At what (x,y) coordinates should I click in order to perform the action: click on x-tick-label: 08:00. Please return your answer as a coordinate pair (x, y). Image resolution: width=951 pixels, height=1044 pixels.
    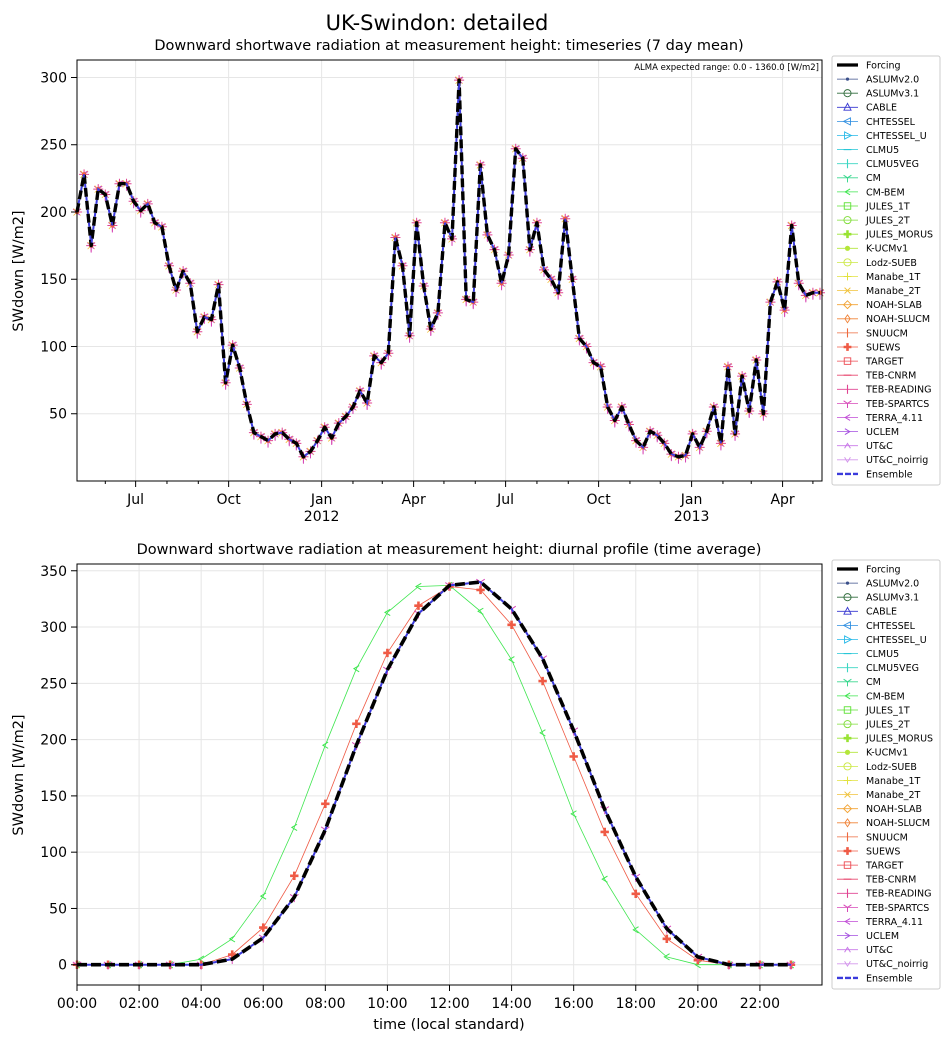
    Looking at the image, I should click on (325, 1004).